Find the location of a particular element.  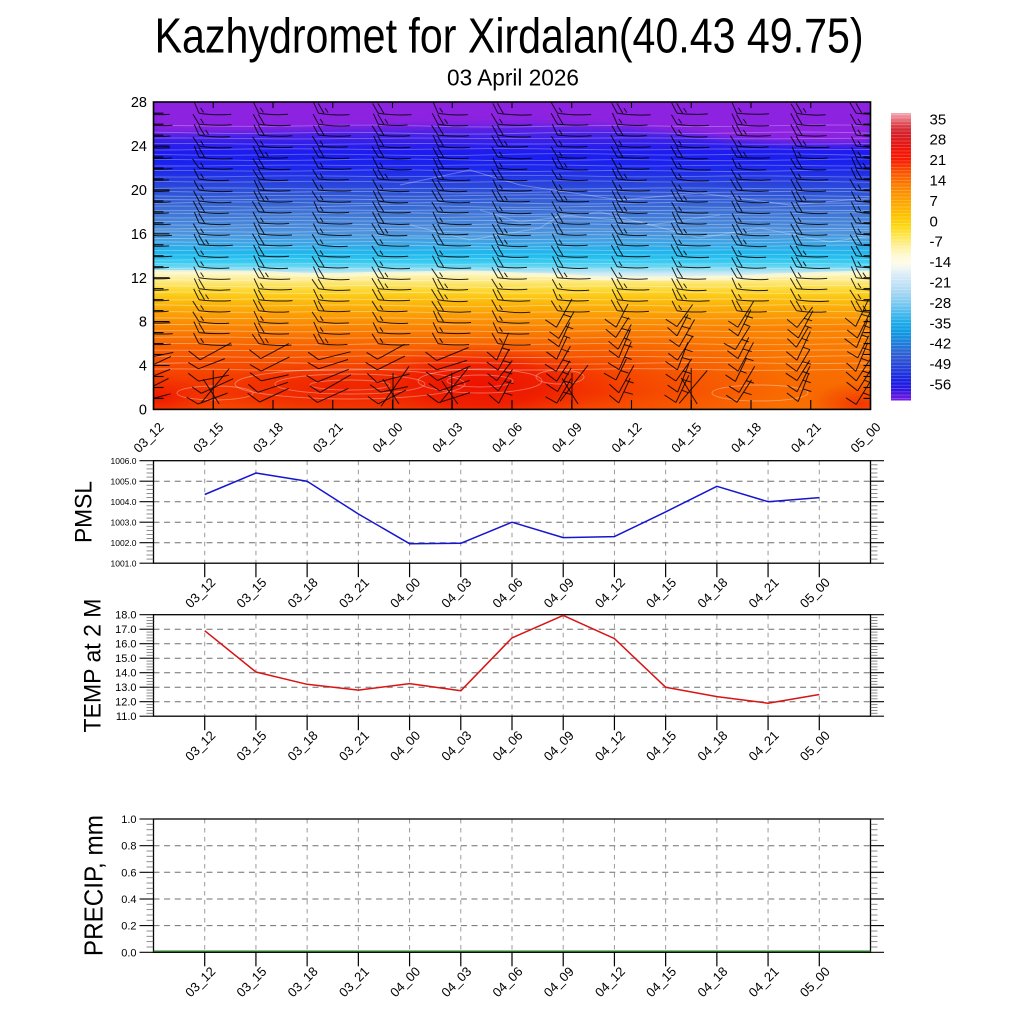

svg-text: -56 is located at coordinates (941, 385).